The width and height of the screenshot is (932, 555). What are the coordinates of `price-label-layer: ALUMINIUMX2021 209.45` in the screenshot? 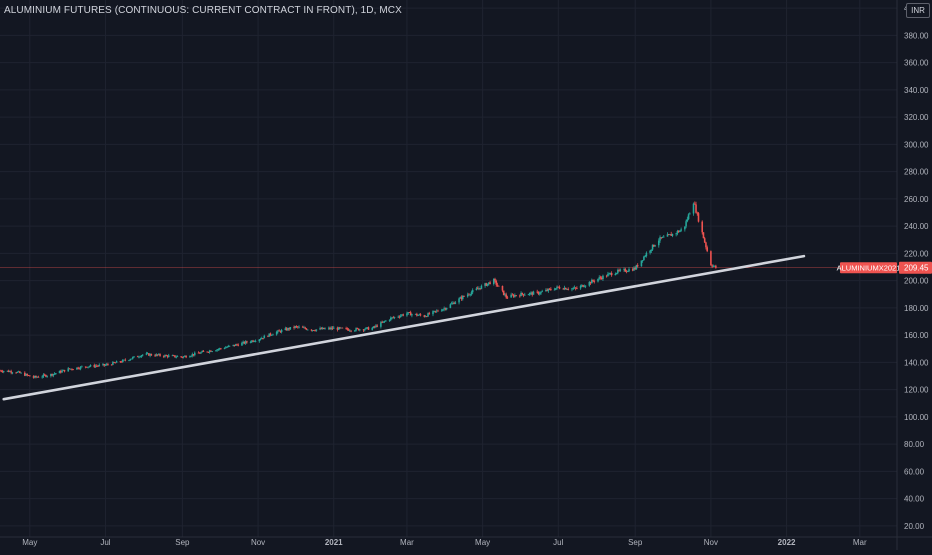 It's located at (884, 267).